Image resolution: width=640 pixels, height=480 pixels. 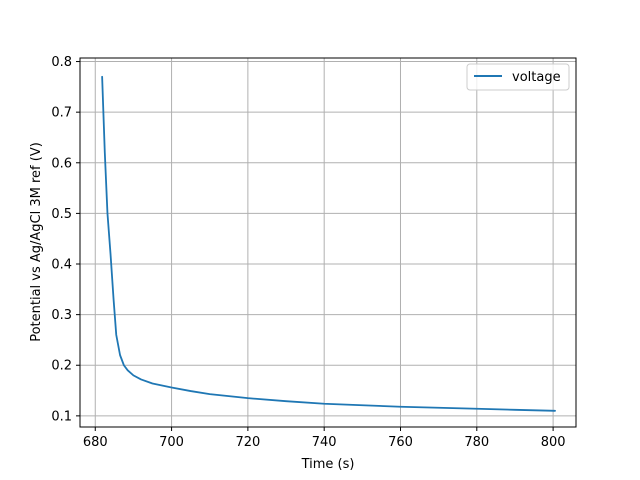 What do you see at coordinates (61, 113) in the screenshot?
I see `y-tick-label: 0.7` at bounding box center [61, 113].